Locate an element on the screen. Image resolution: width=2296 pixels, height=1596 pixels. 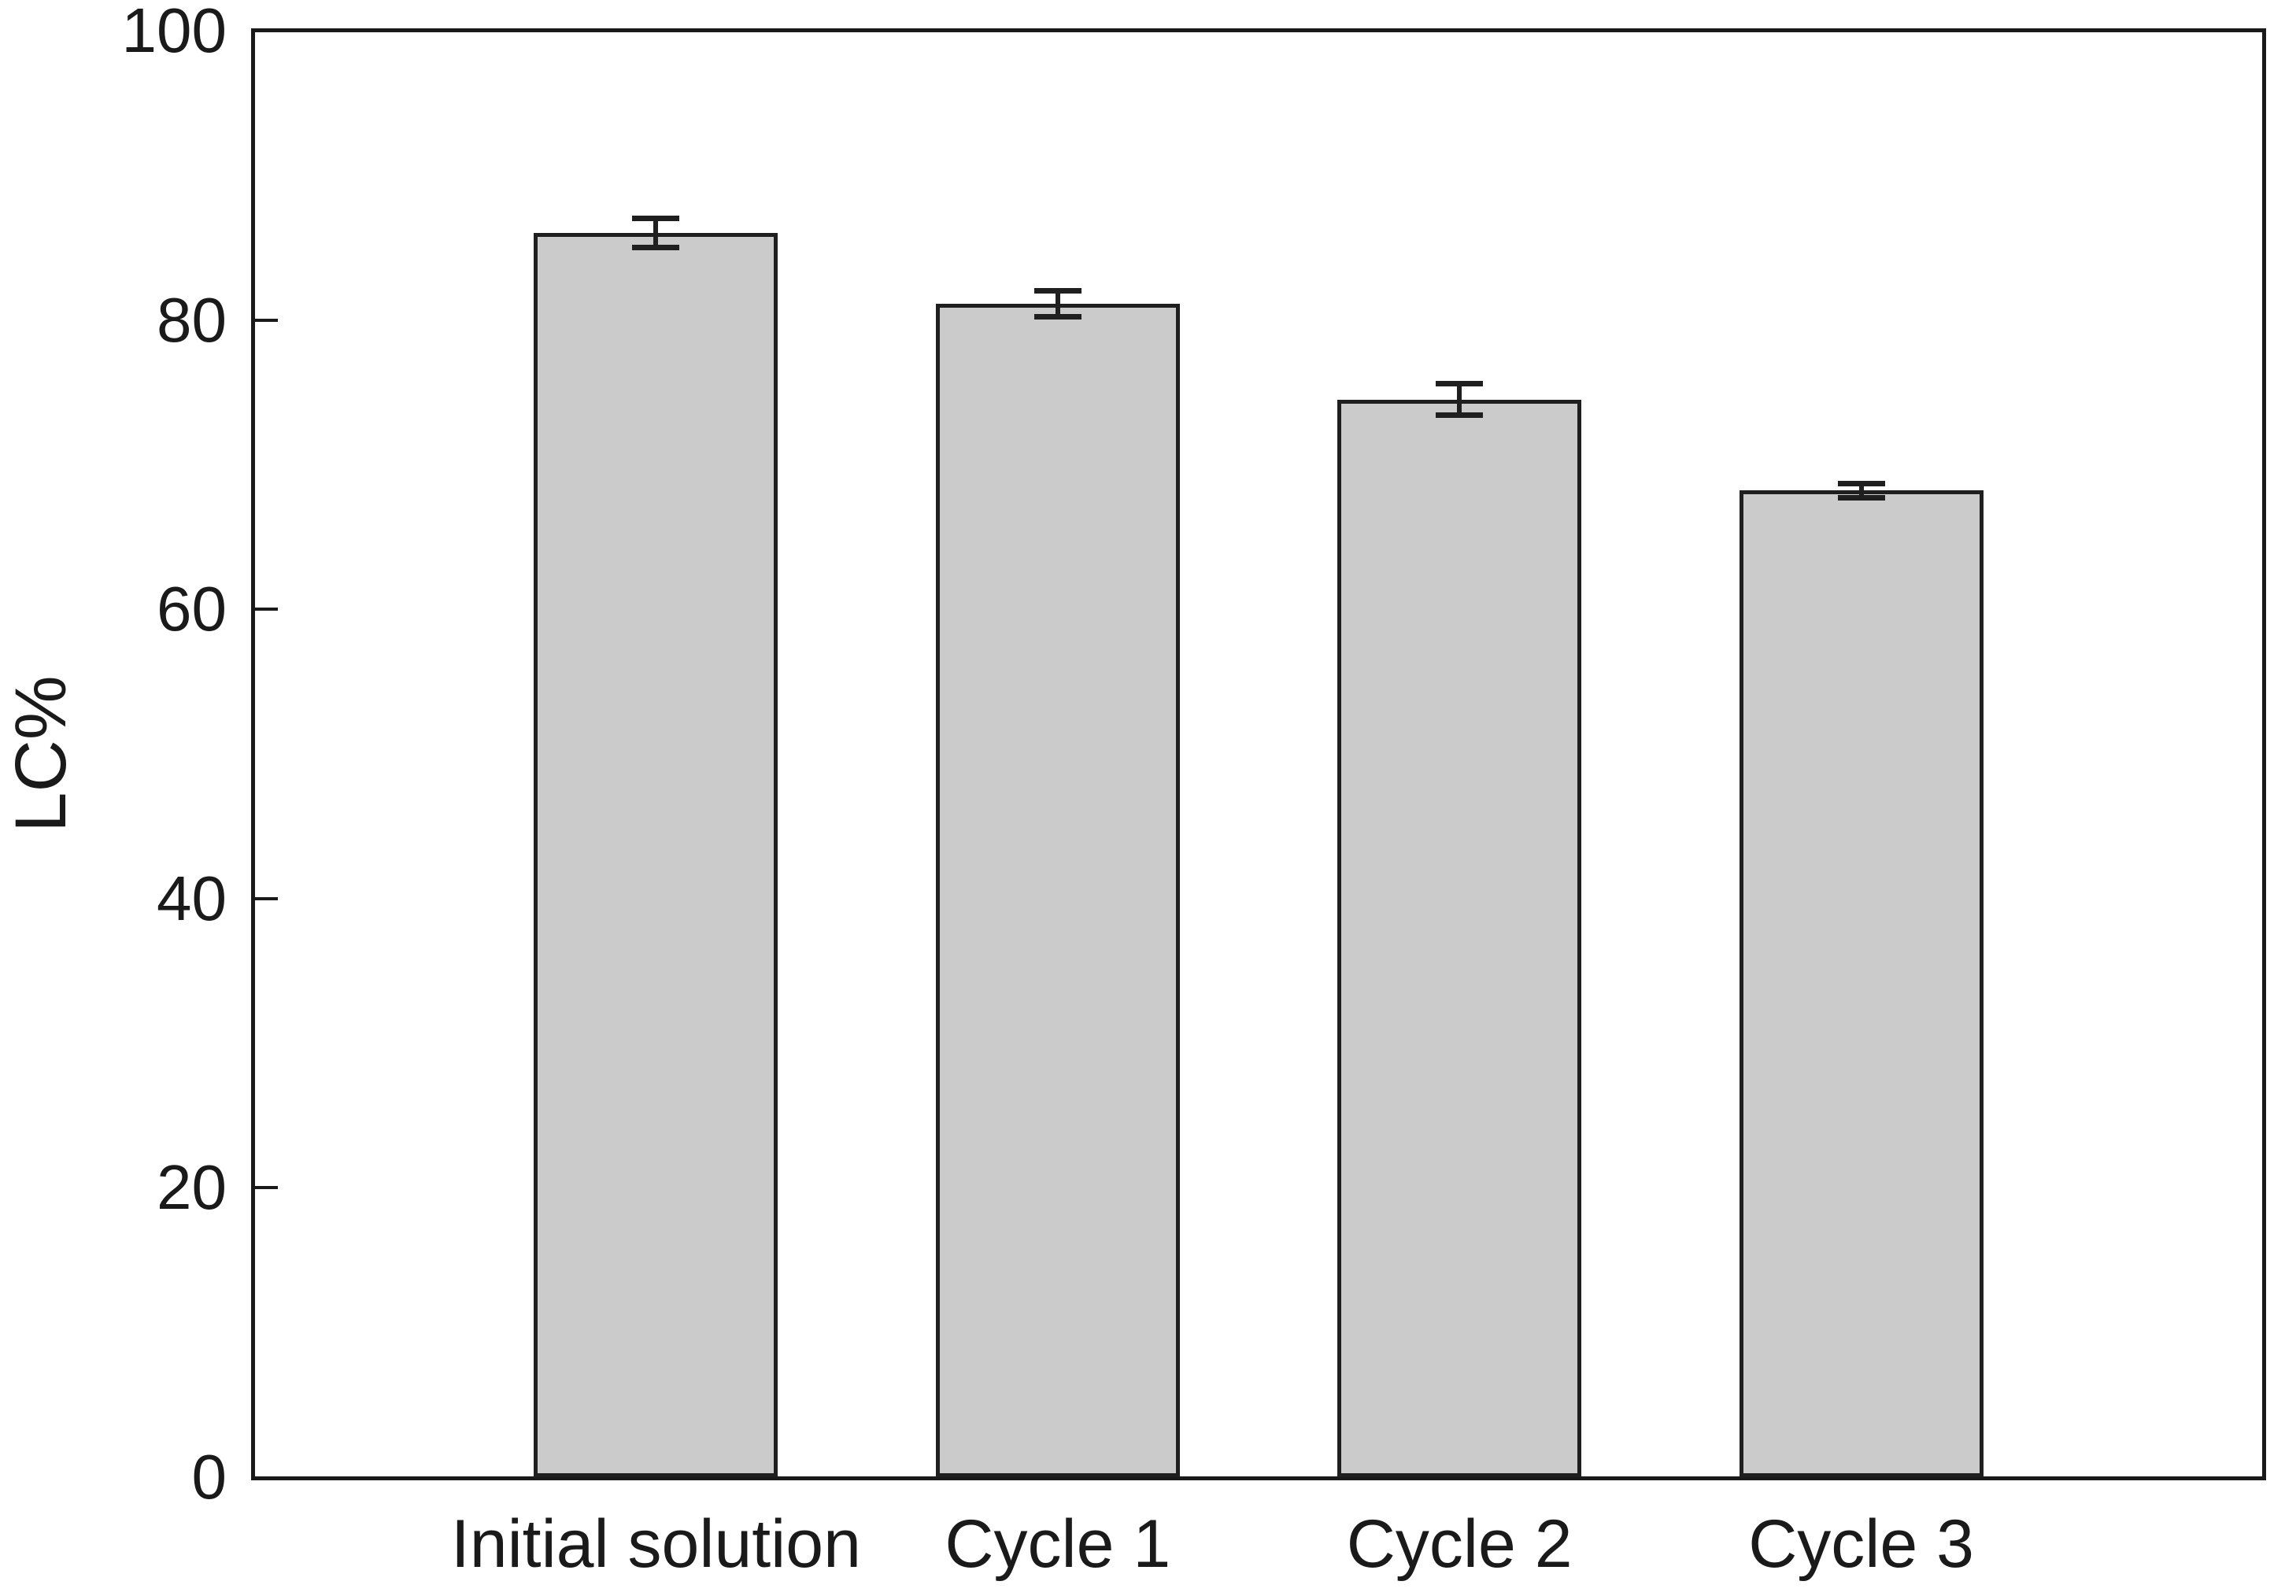
y-tick-label: 40 is located at coordinates (192, 898).